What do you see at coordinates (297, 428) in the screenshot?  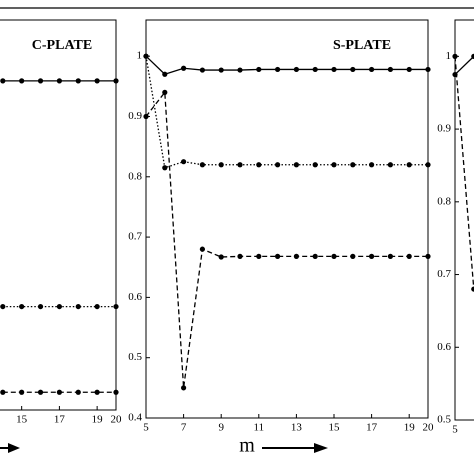 I see `x-tick-label: 13` at bounding box center [297, 428].